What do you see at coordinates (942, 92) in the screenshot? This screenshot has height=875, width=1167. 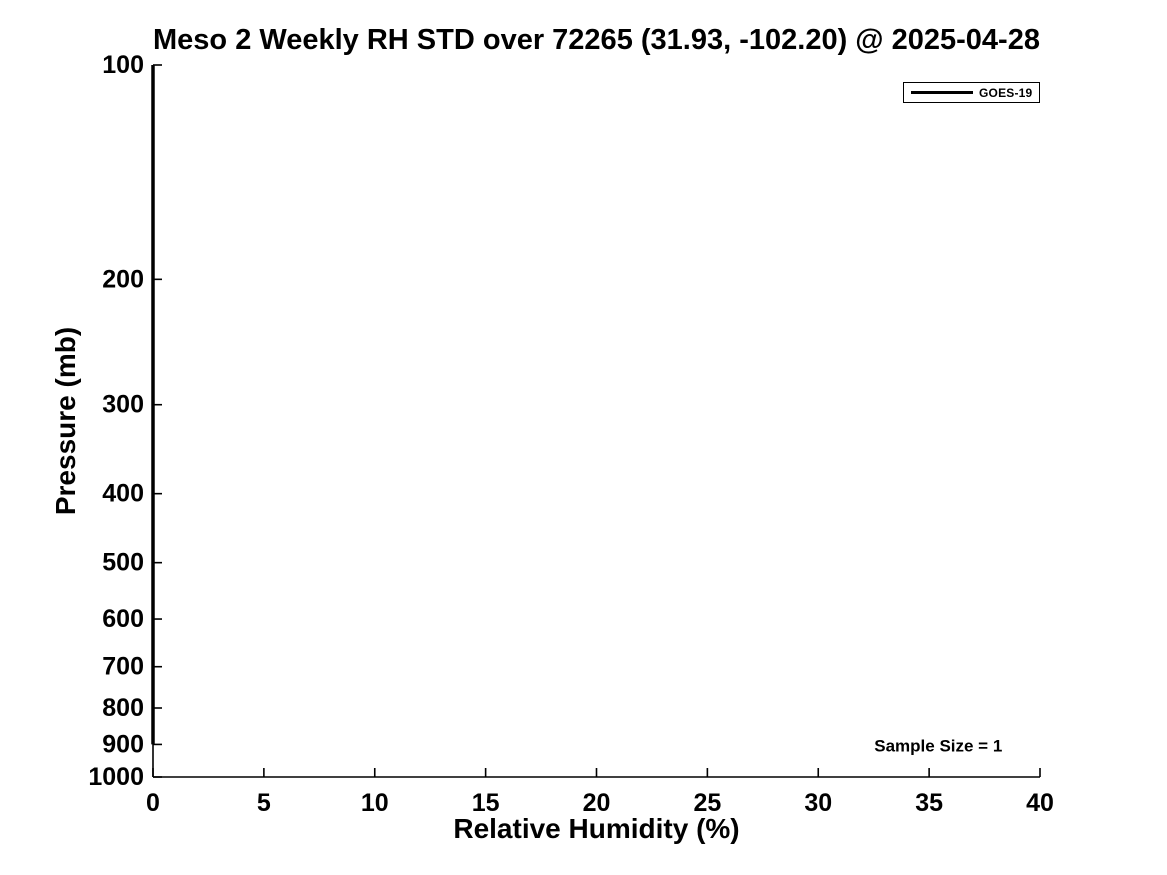 I see `legend-line-sample` at bounding box center [942, 92].